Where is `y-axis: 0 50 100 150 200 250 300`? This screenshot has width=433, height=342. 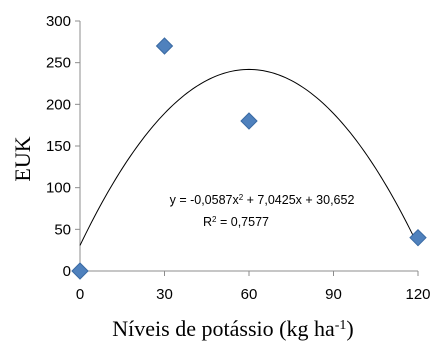
y-axis: 0 50 100 150 200 250 300 is located at coordinates (63, 146).